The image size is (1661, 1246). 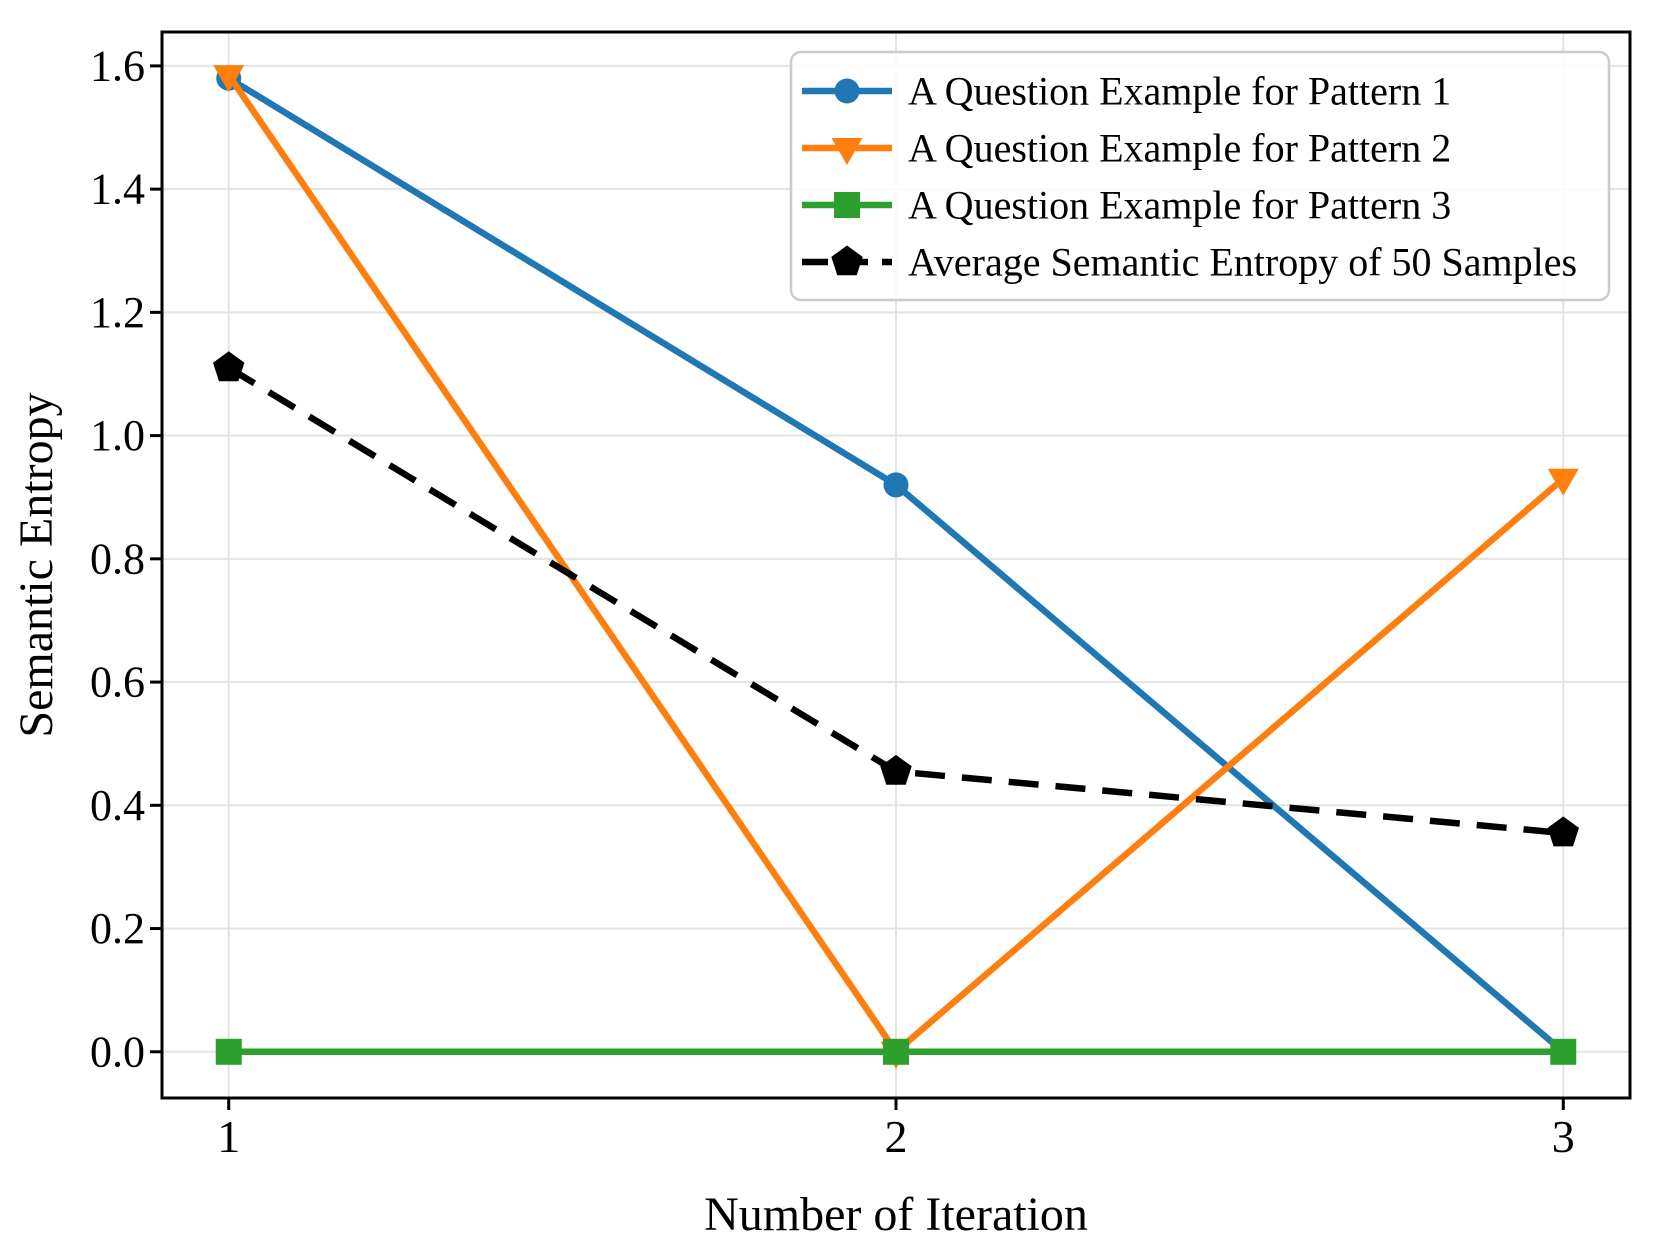 I want to click on x-axis-label: Number of Iteration, so click(x=896, y=1214).